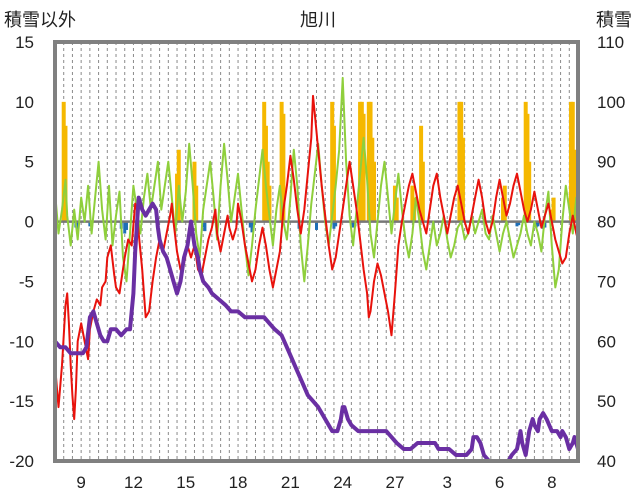 The image size is (636, 501). What do you see at coordinates (447, 482) in the screenshot?
I see `x-tick-label: 3` at bounding box center [447, 482].